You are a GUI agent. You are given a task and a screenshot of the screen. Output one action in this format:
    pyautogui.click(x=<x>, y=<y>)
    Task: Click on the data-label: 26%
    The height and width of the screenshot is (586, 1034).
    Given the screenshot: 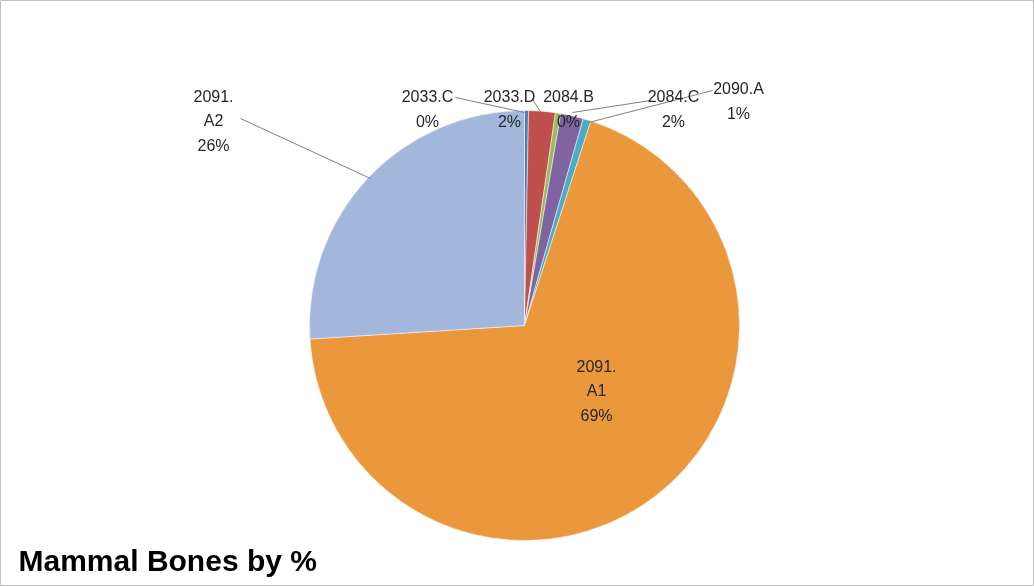 What is the action you would take?
    pyautogui.click(x=213, y=145)
    